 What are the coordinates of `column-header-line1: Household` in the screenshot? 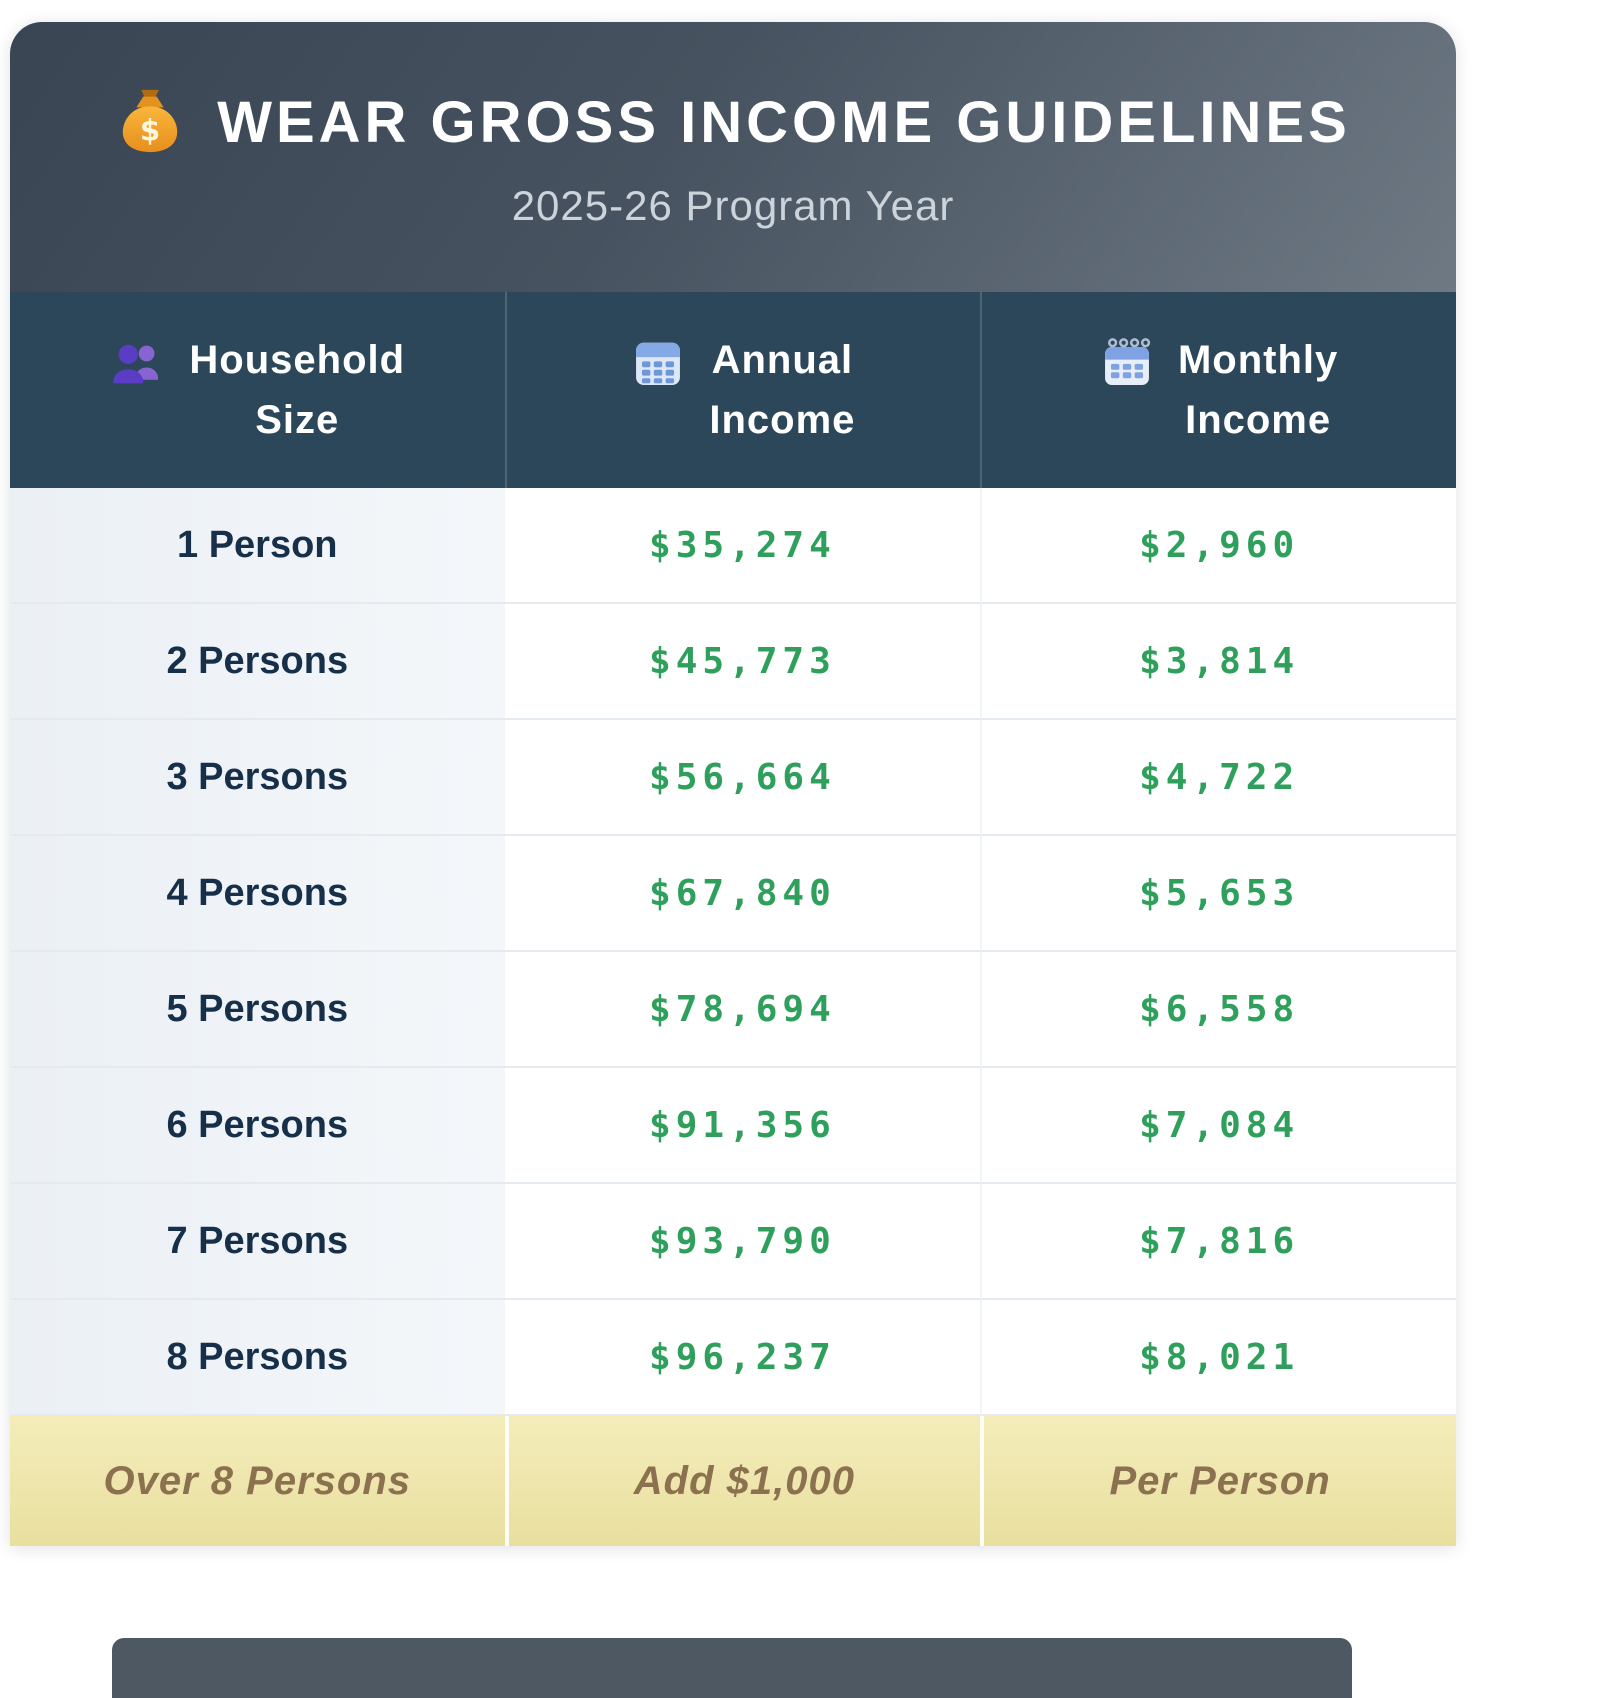 It's located at (297, 360).